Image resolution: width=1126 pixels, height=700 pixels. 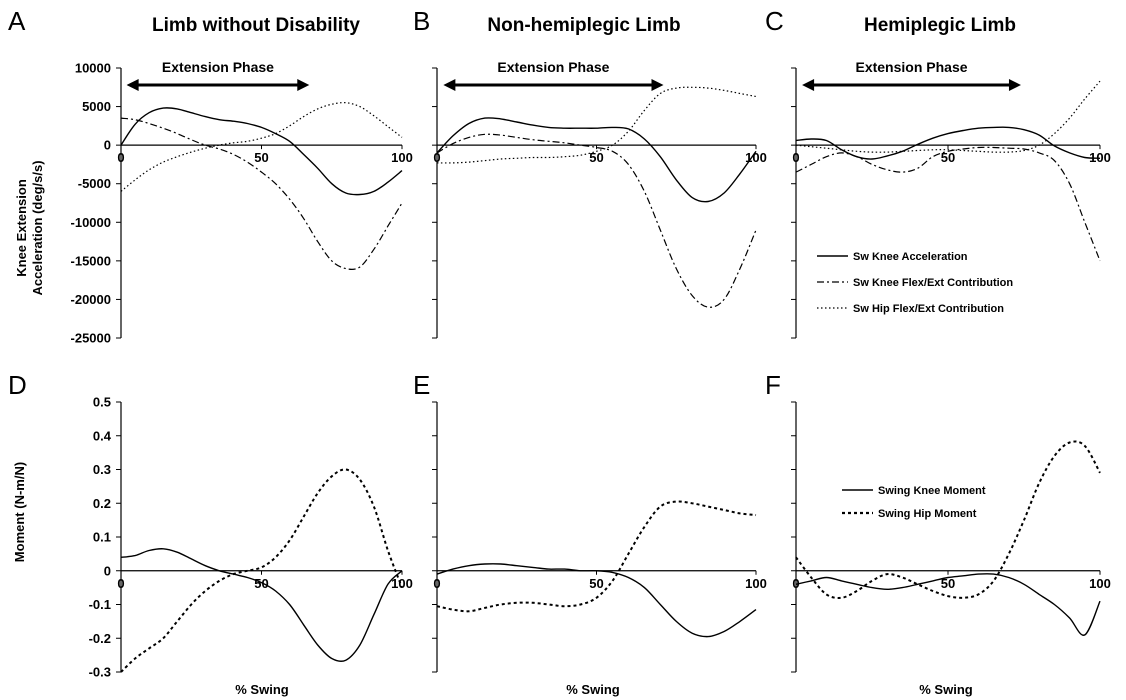 What do you see at coordinates (102, 469) in the screenshot?
I see `y-tick-label: 0.3` at bounding box center [102, 469].